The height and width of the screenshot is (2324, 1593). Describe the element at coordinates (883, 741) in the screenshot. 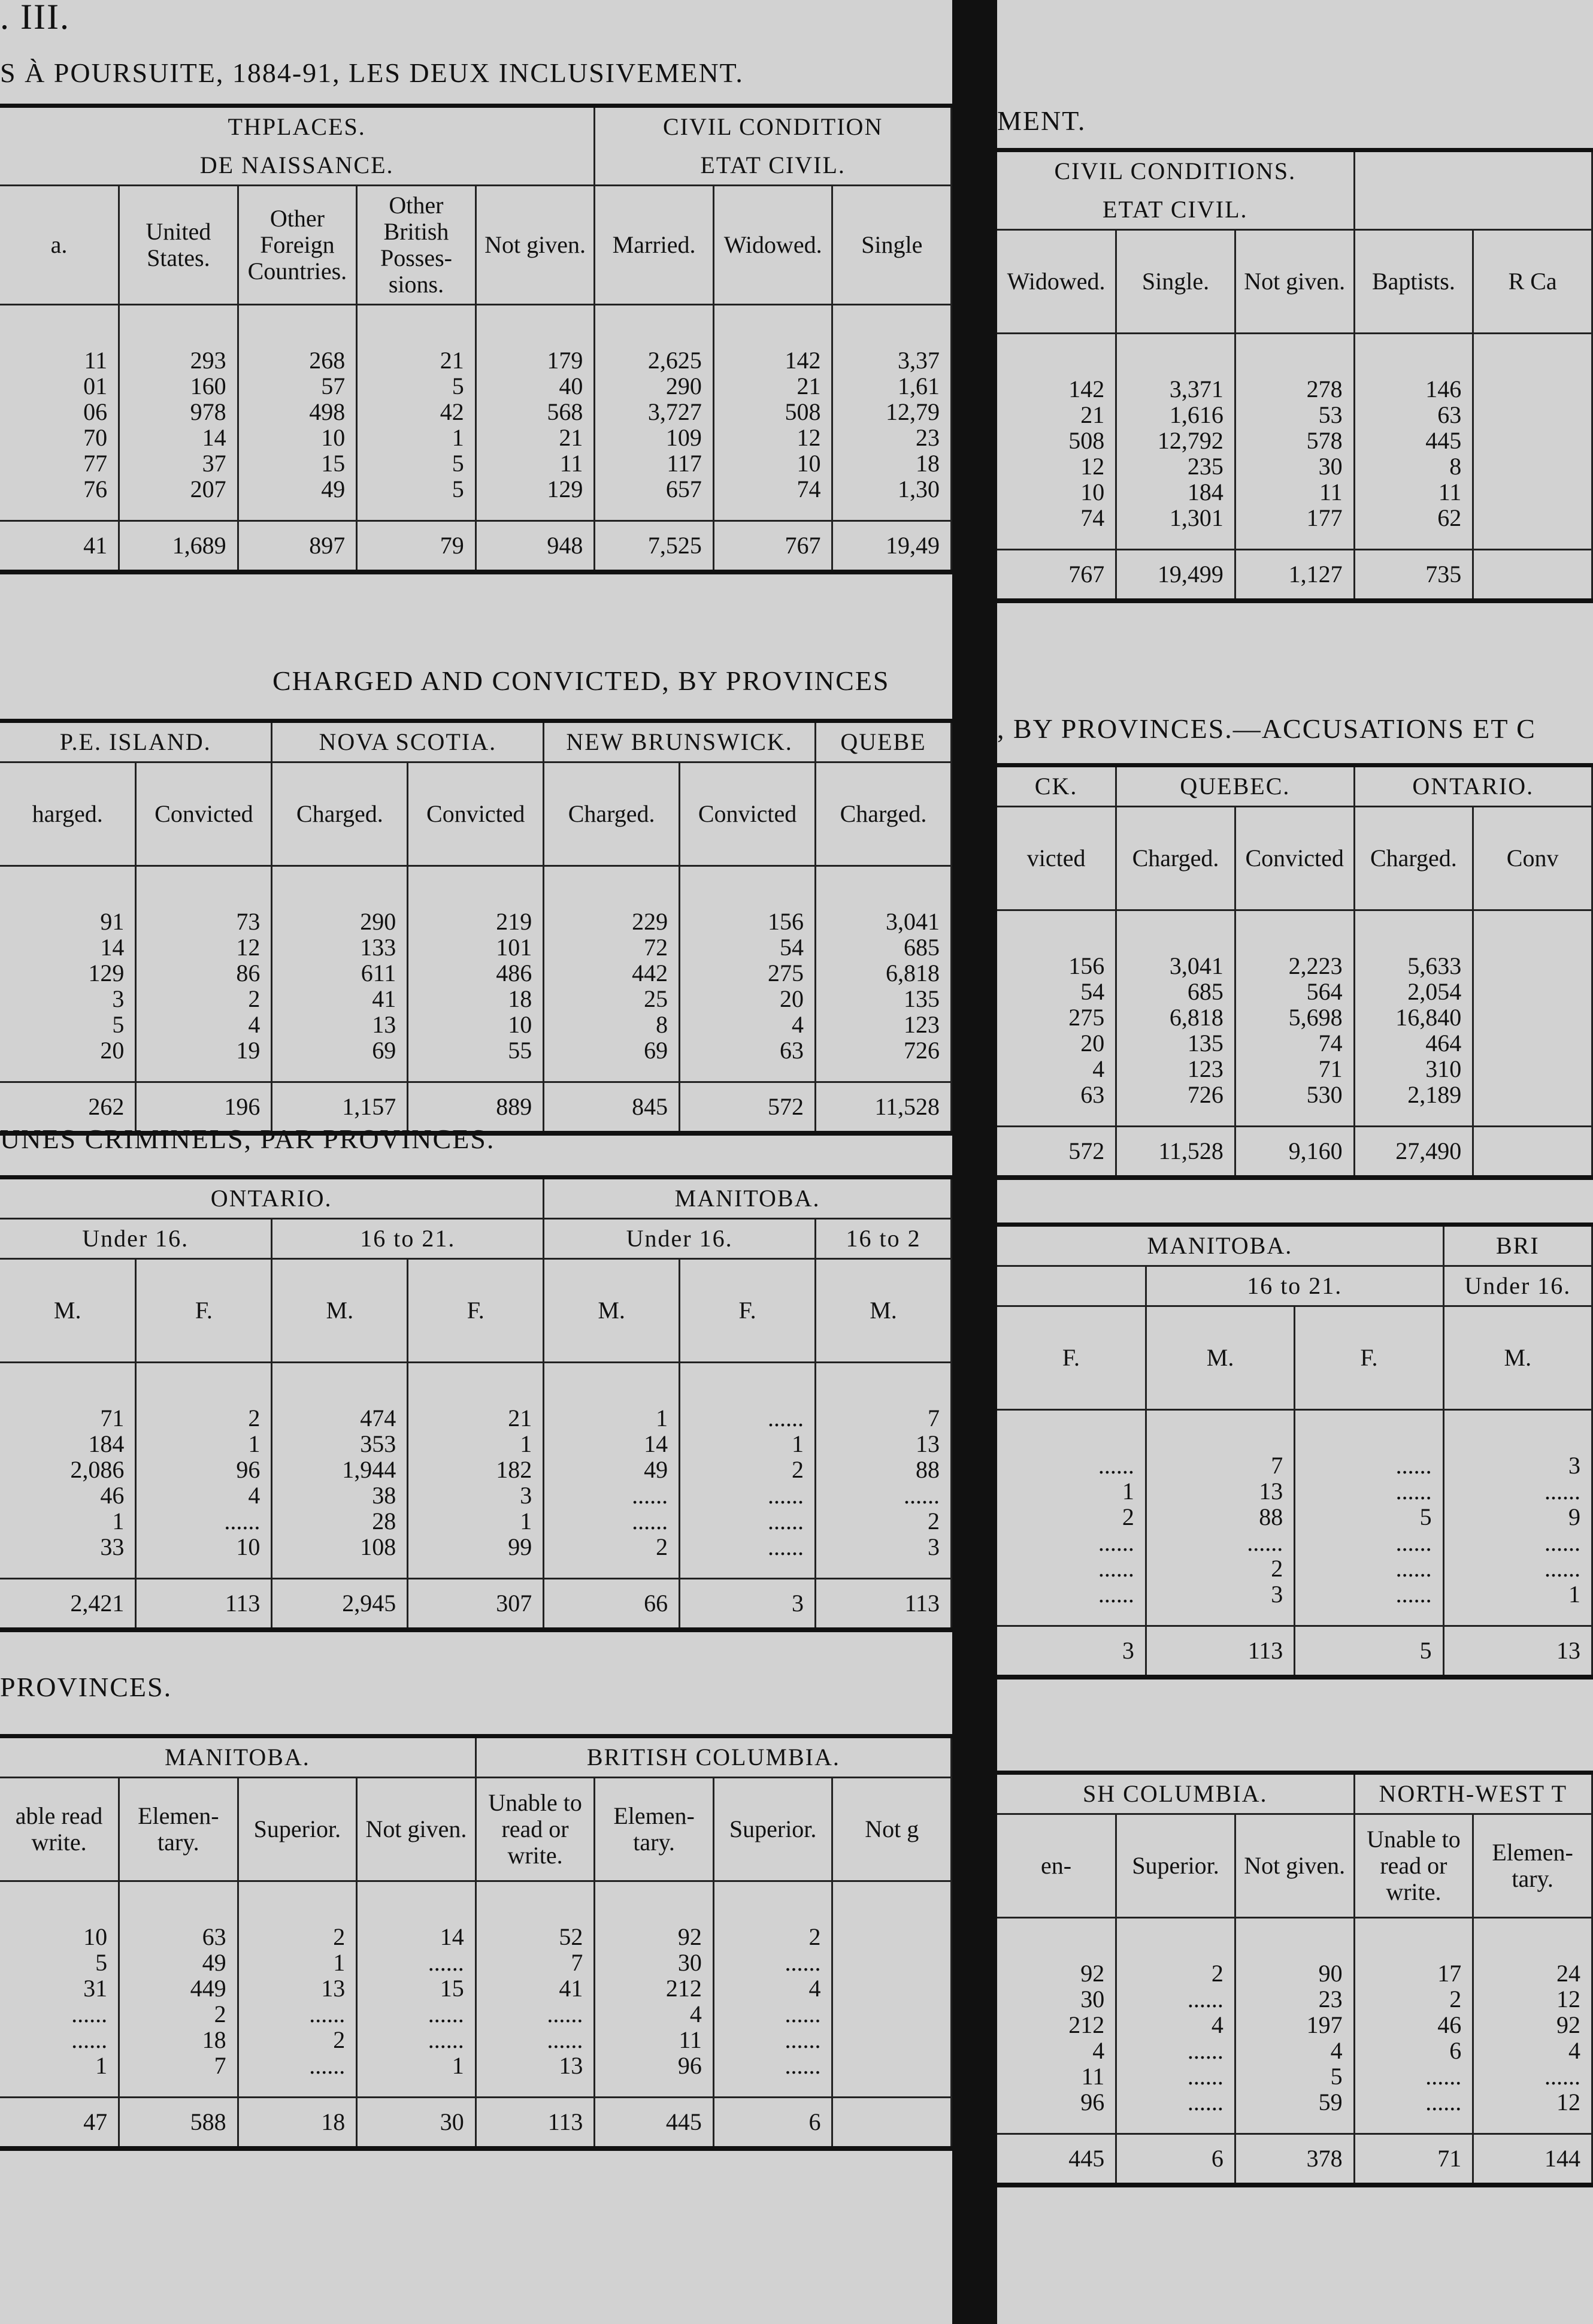

I see `group-label: QUEBE` at that location.